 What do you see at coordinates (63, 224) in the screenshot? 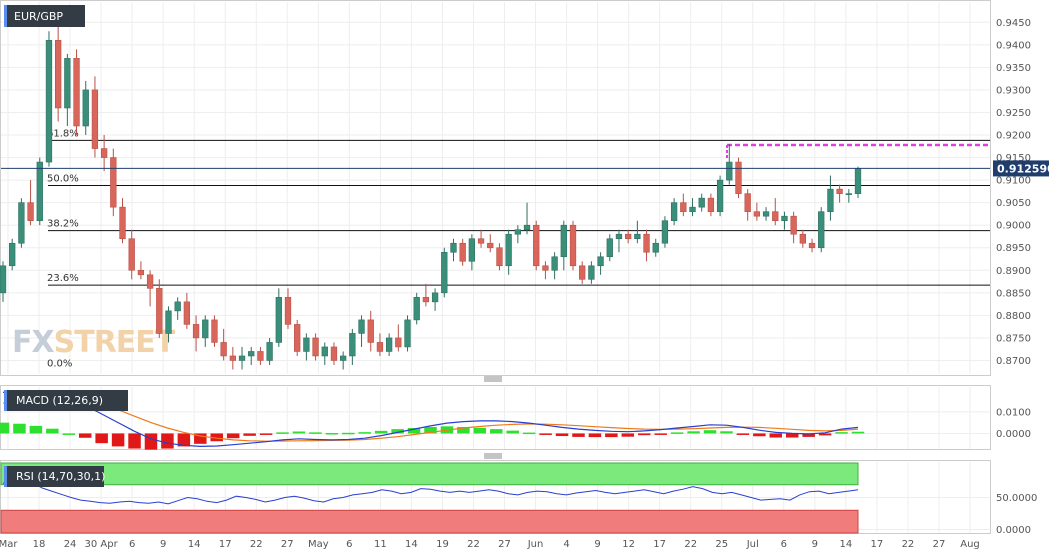
I see `fib-level-label: 38.2%` at bounding box center [63, 224].